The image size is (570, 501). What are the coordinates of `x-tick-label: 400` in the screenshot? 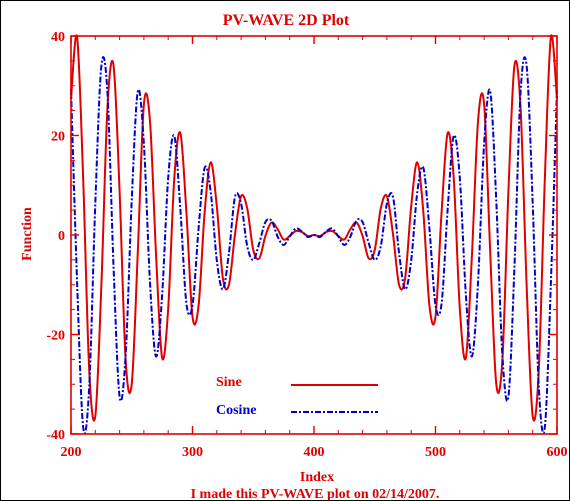 It's located at (314, 452).